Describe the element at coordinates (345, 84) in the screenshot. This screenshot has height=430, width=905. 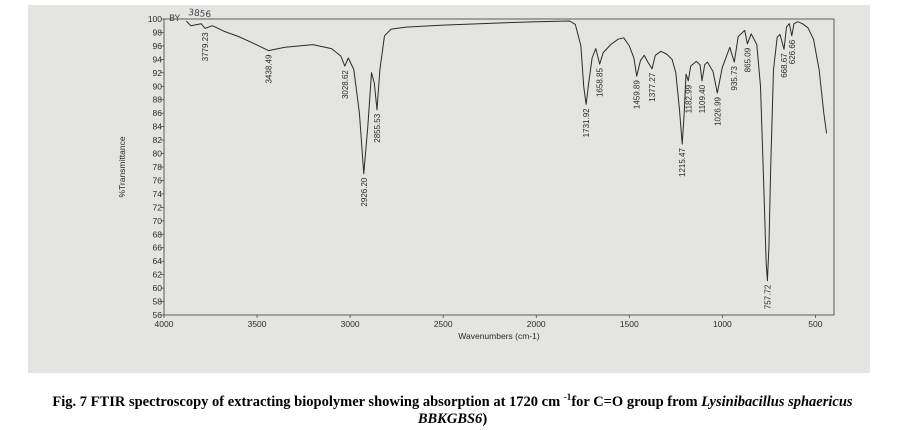
I see `peak-label: 3028.62` at that location.